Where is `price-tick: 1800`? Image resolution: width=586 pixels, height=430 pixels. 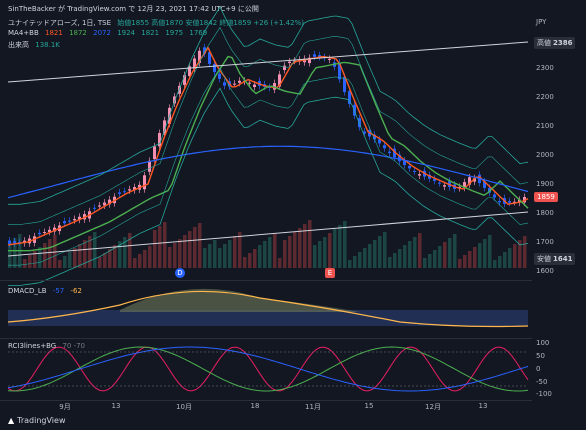 price-tick: 1800 is located at coordinates (545, 213).